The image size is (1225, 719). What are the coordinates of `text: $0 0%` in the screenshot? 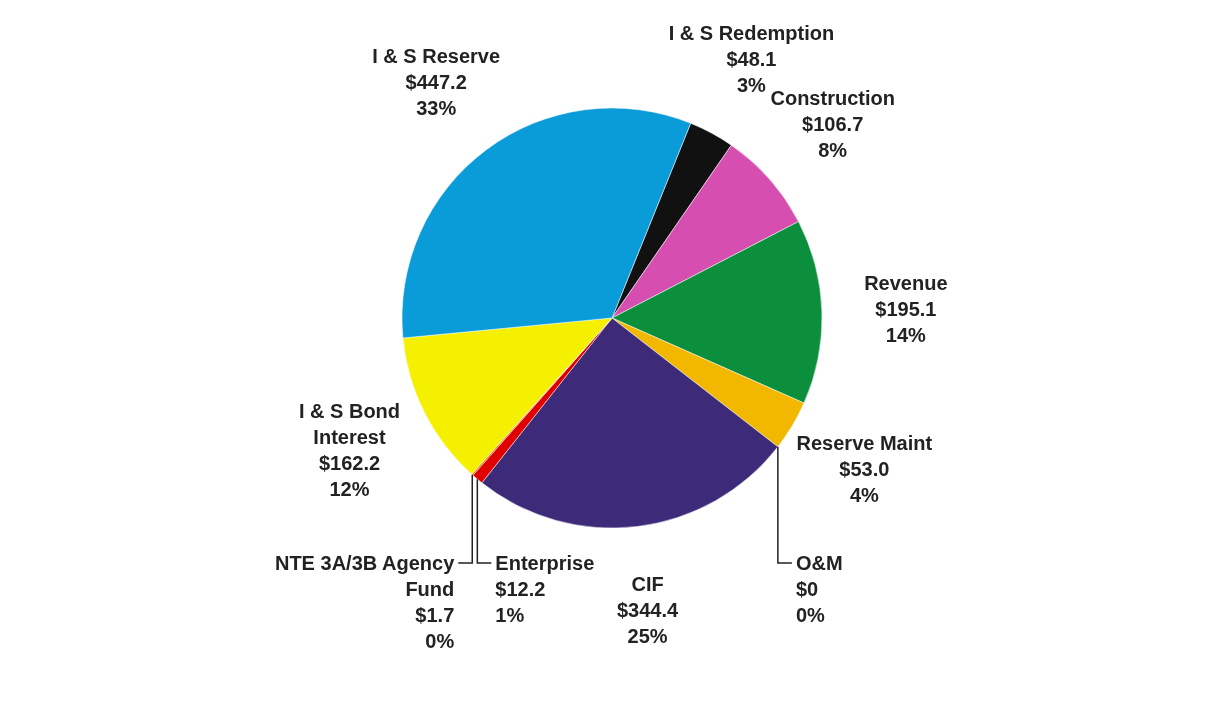 It's located at (810, 602).